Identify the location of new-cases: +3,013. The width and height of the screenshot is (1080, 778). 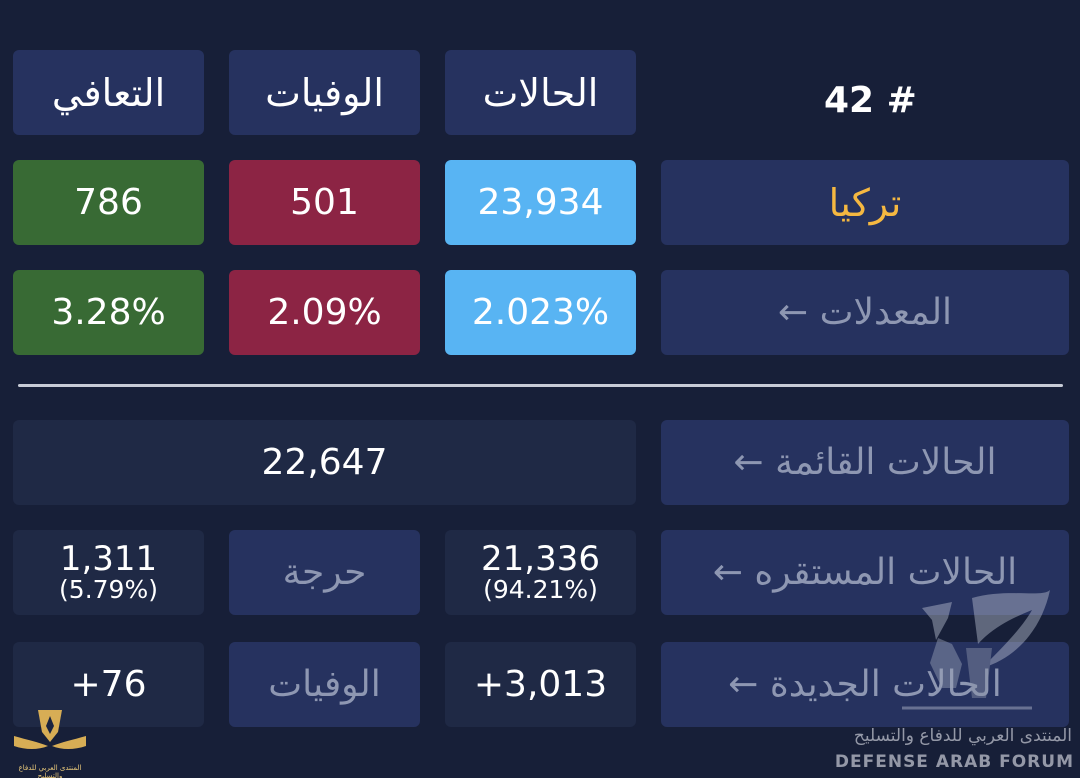
(540, 684).